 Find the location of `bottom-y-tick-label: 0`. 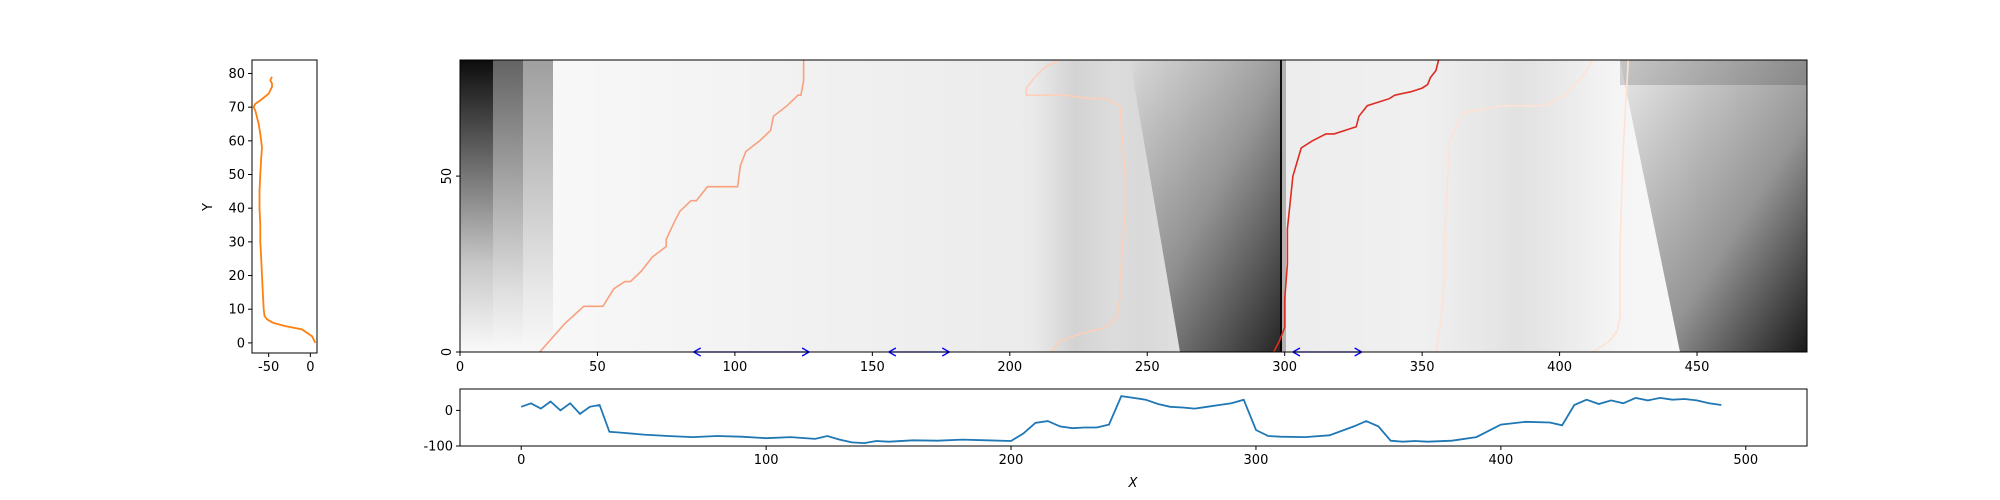

bottom-y-tick-label: 0 is located at coordinates (449, 411).